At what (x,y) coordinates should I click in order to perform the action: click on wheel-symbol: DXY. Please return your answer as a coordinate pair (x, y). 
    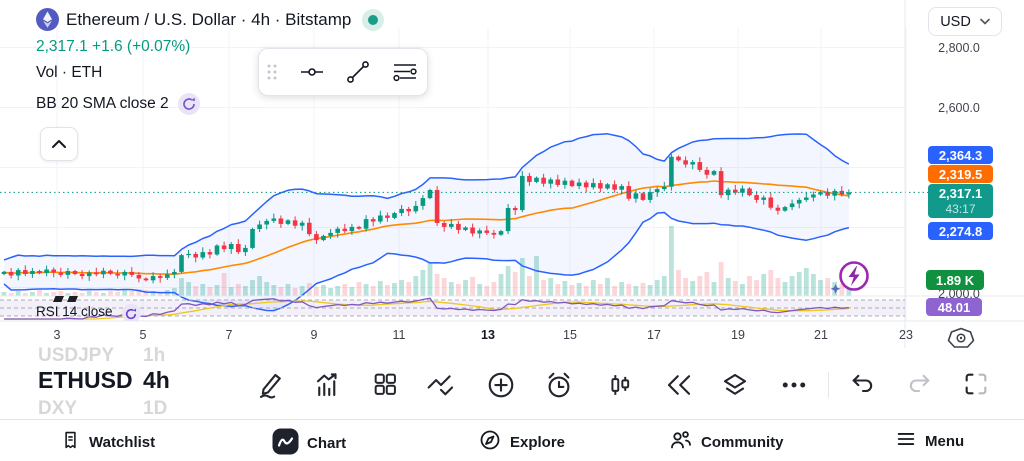
    Looking at the image, I should click on (58, 408).